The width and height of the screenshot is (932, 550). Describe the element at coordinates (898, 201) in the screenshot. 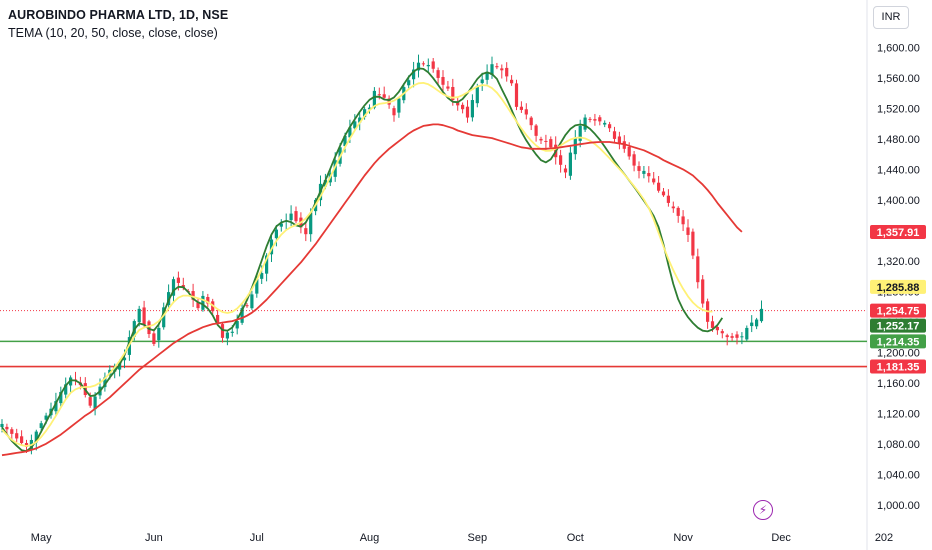

I see `price-tick-label: 1,400.00` at that location.